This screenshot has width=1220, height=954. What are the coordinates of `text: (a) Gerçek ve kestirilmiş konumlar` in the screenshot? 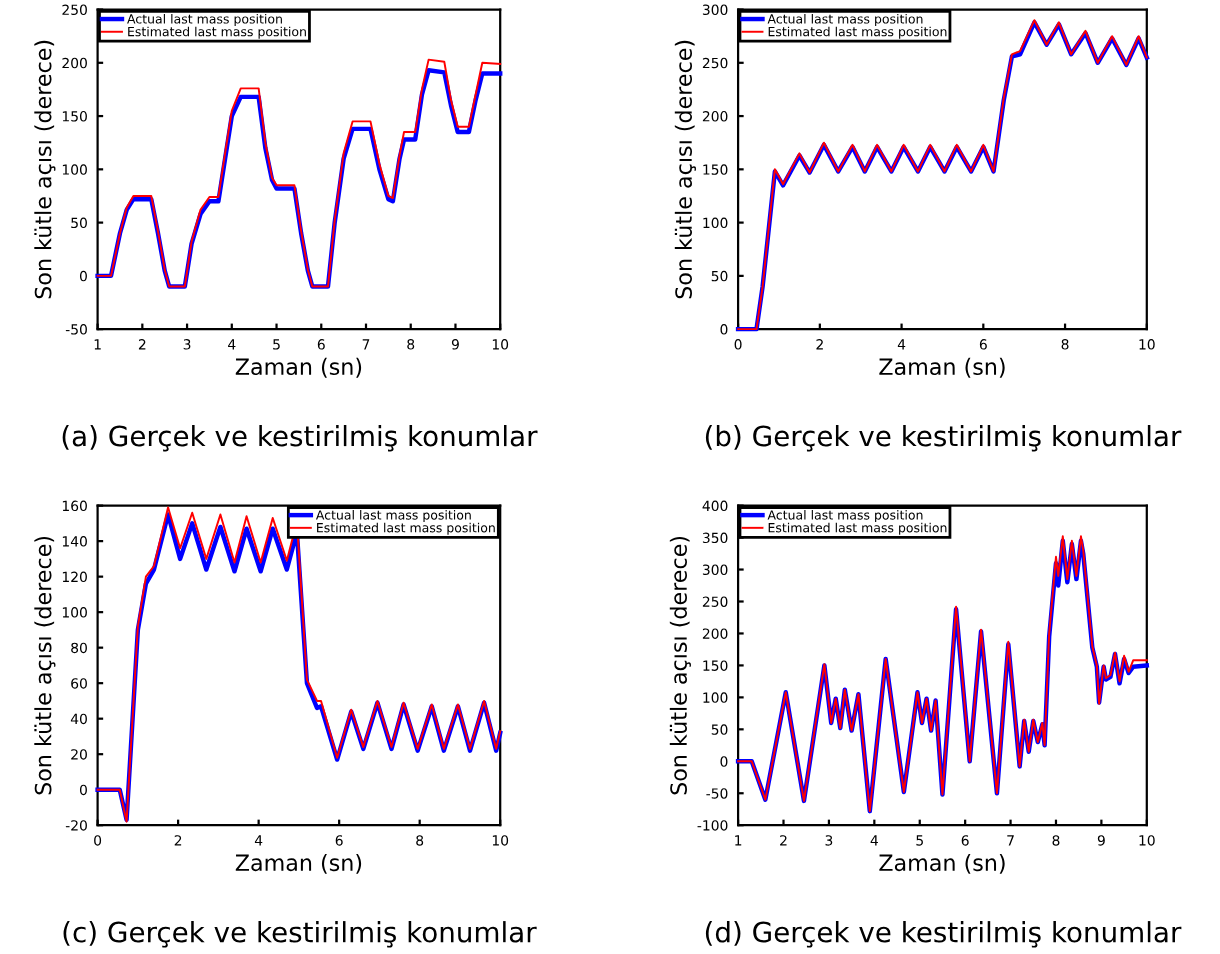 It's located at (300, 438).